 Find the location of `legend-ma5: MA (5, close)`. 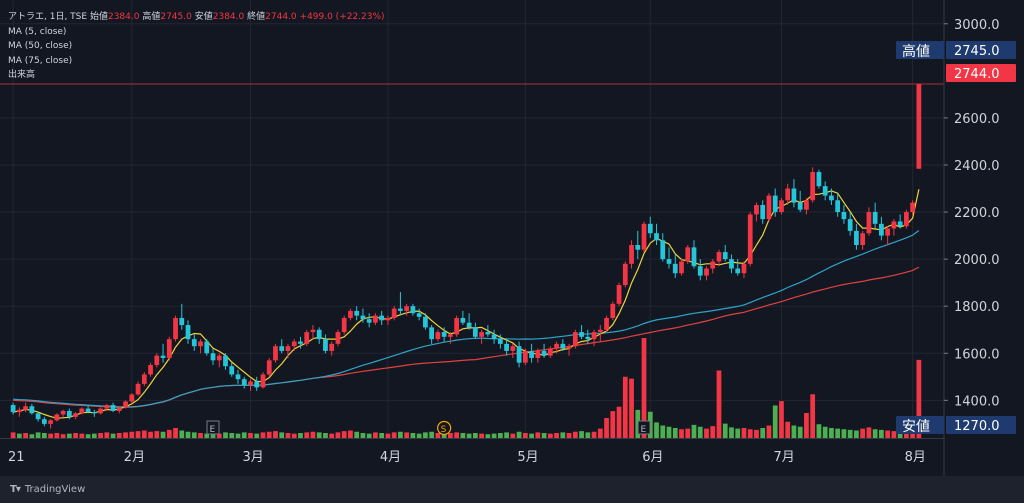

legend-ma5: MA (5, close) is located at coordinates (37, 31).